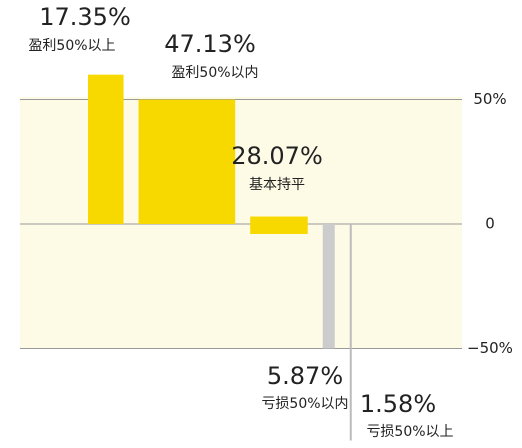 Image resolution: width=522 pixels, height=448 pixels. I want to click on value-label: 28.07%, so click(277, 156).